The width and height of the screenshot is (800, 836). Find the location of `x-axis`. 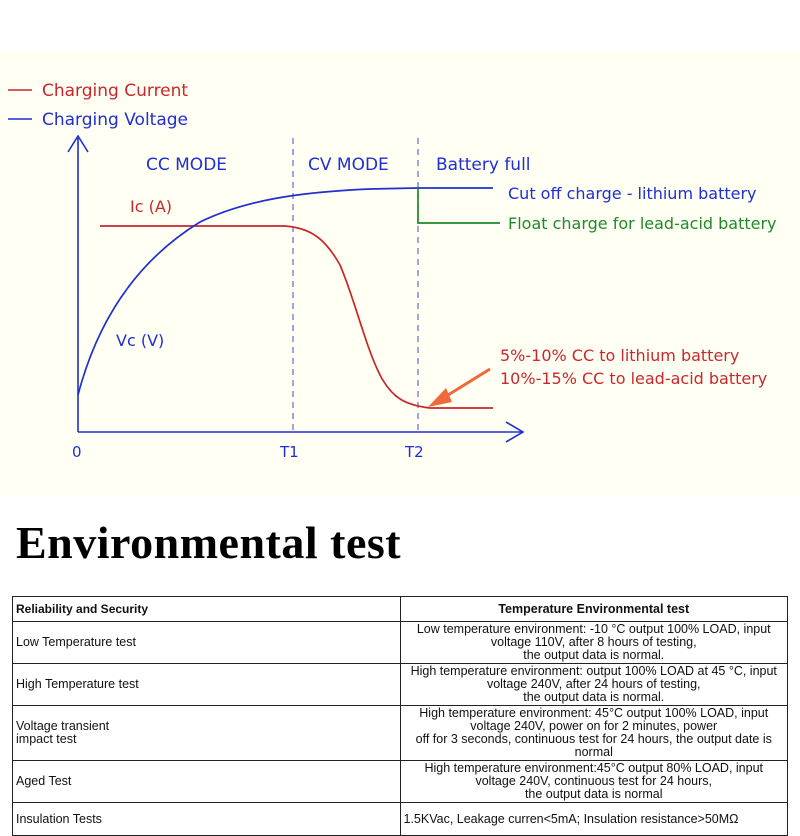

x-axis is located at coordinates (301, 432).